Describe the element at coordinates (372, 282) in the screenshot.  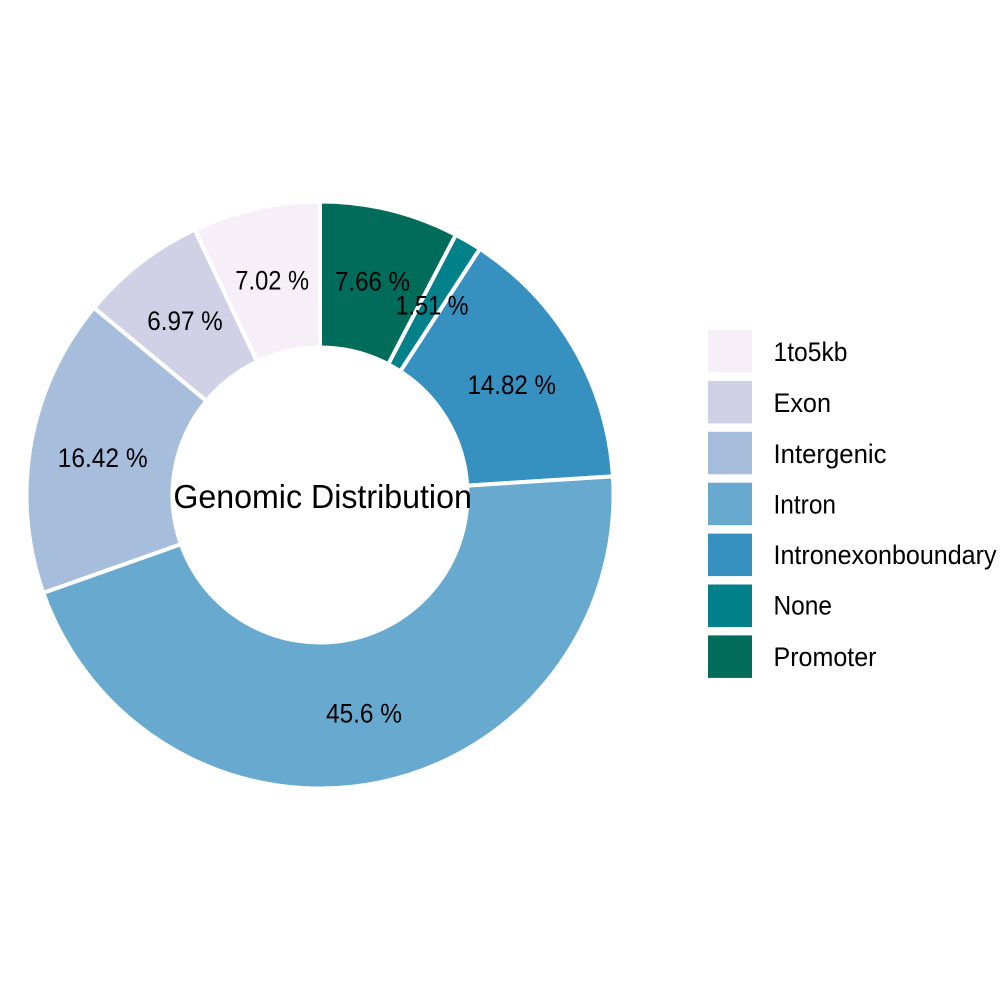
I see `svg-text: 7.66 %` at that location.